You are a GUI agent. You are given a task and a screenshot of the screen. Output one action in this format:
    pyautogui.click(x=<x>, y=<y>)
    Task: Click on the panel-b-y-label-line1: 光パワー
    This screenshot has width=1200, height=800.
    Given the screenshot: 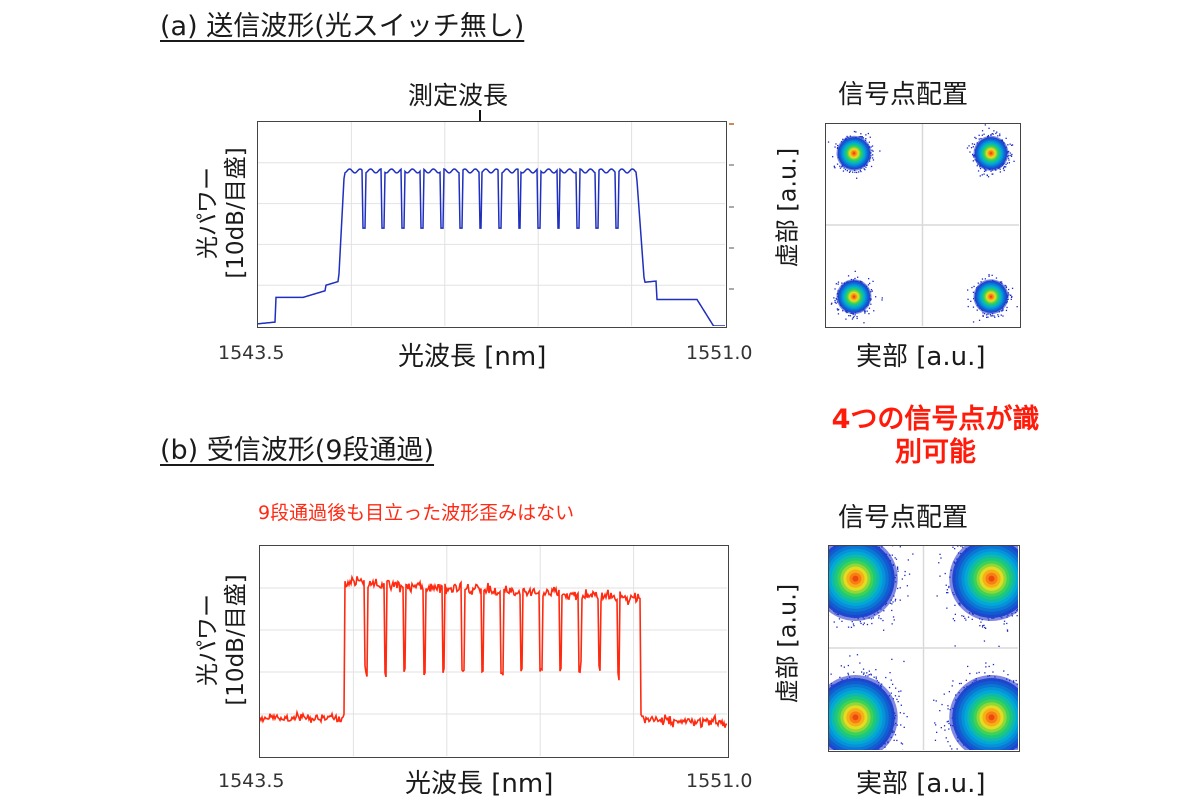 What is the action you would take?
    pyautogui.click(x=208, y=640)
    